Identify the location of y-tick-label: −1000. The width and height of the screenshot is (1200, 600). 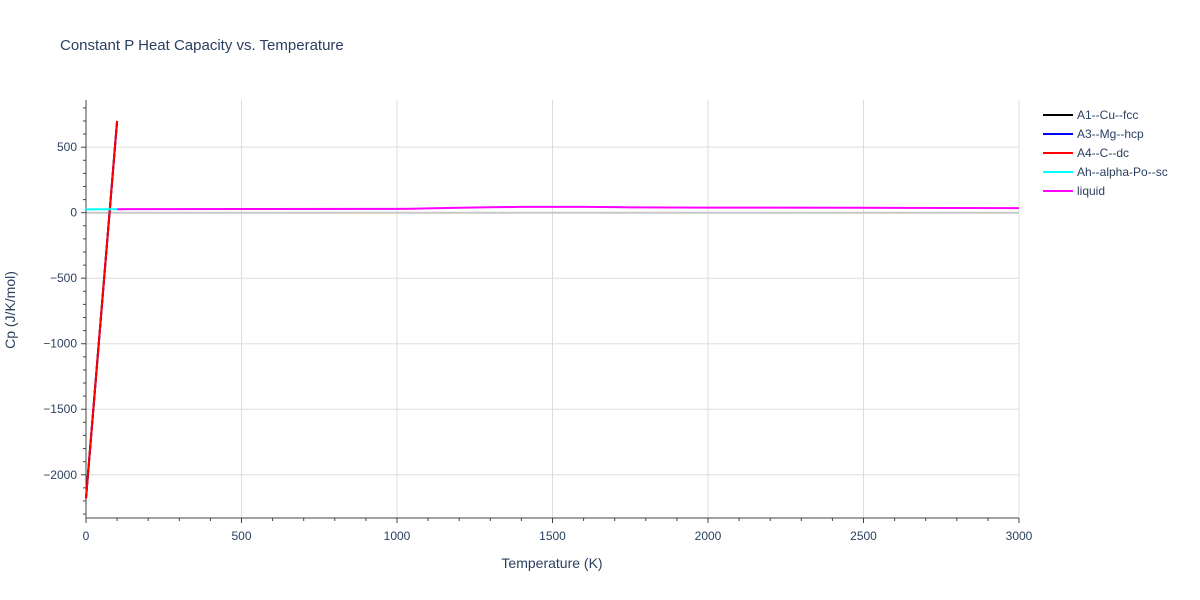
(60, 344).